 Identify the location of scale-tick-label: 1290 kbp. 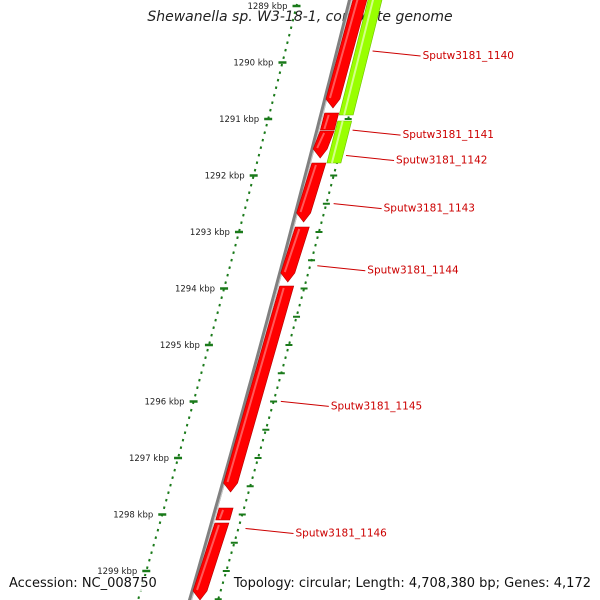
(253, 64).